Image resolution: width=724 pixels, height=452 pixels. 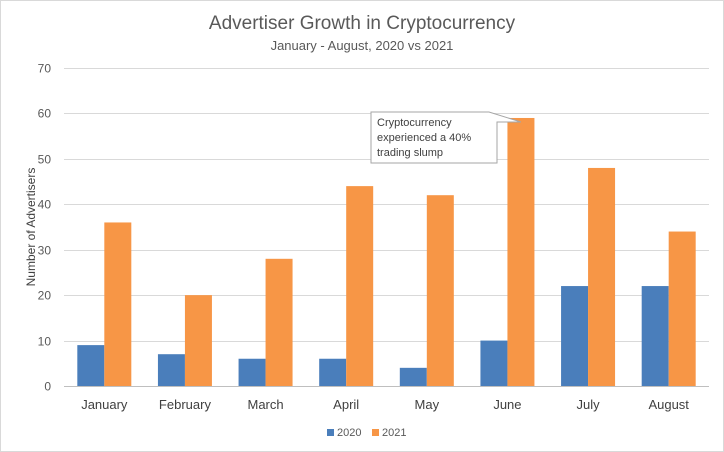 What do you see at coordinates (45, 296) in the screenshot?
I see `y-tick-label: 20` at bounding box center [45, 296].